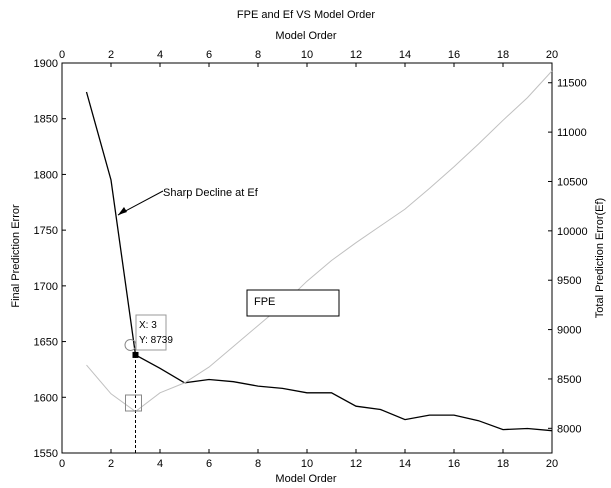 This screenshot has width=611, height=488. I want to click on y-right-tick-label: 11500, so click(572, 84).